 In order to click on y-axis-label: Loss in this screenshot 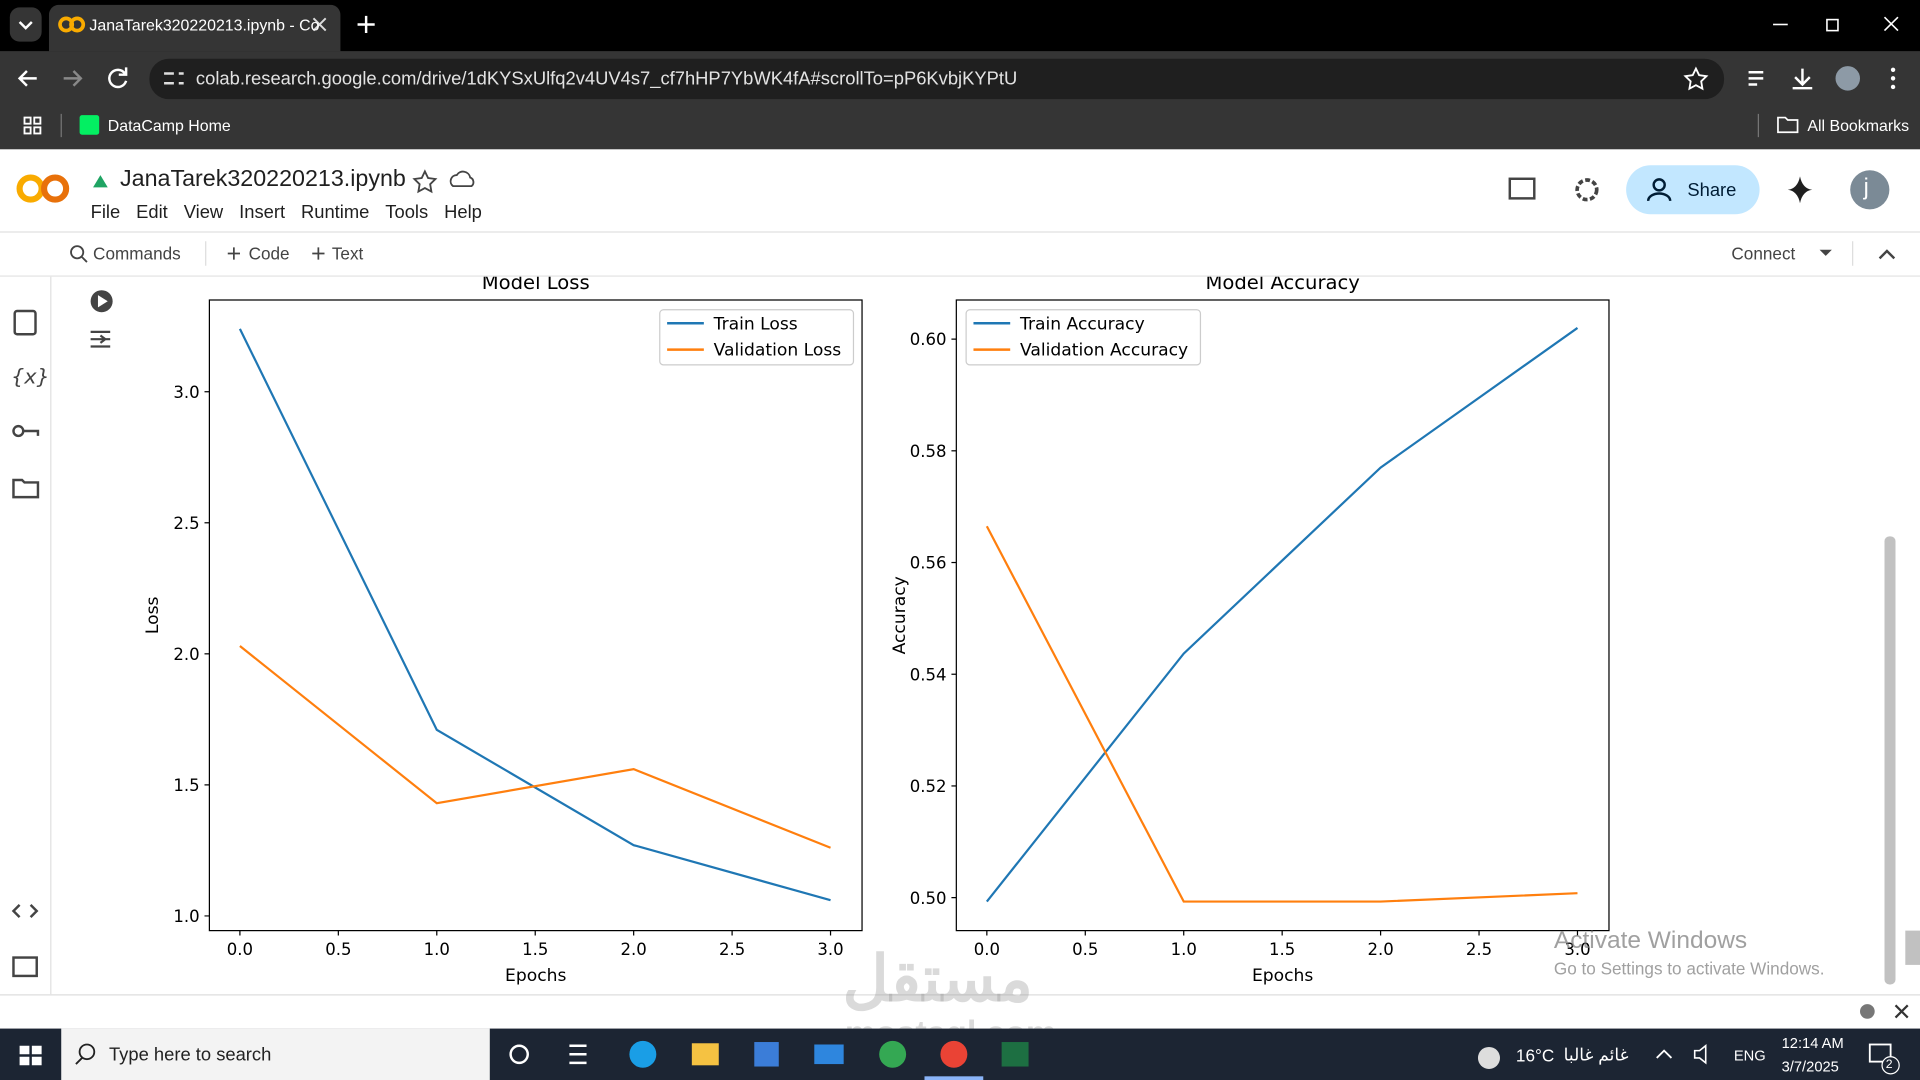, I will do `click(153, 615)`.